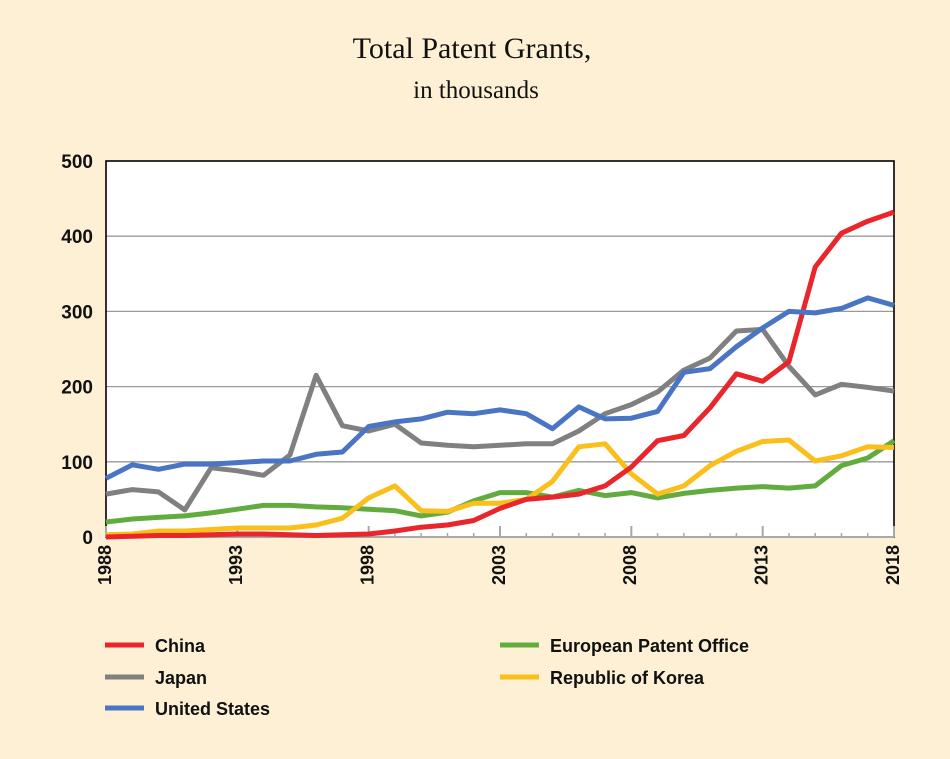 This screenshot has width=950, height=759. Describe the element at coordinates (181, 678) in the screenshot. I see `legend-label-japan: Japan` at that location.